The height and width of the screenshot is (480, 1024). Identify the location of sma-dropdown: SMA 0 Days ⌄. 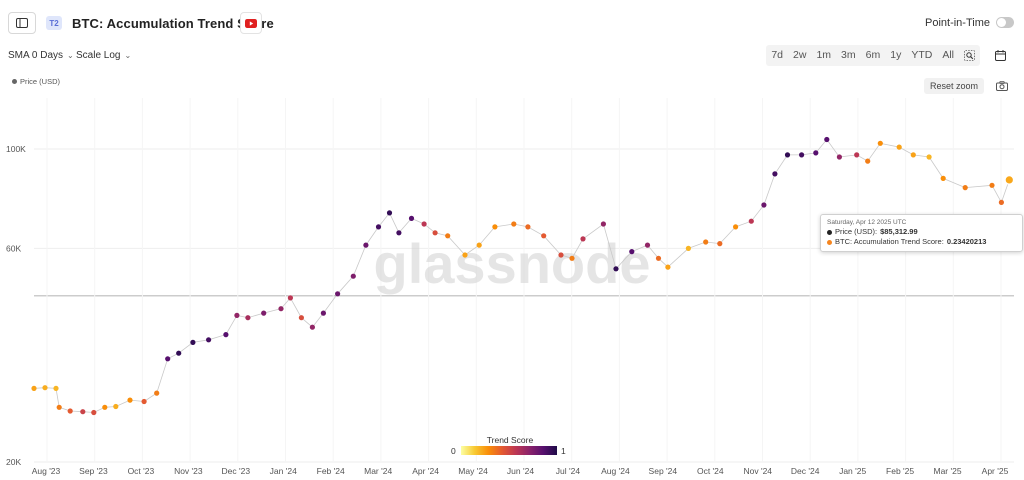
(41, 55).